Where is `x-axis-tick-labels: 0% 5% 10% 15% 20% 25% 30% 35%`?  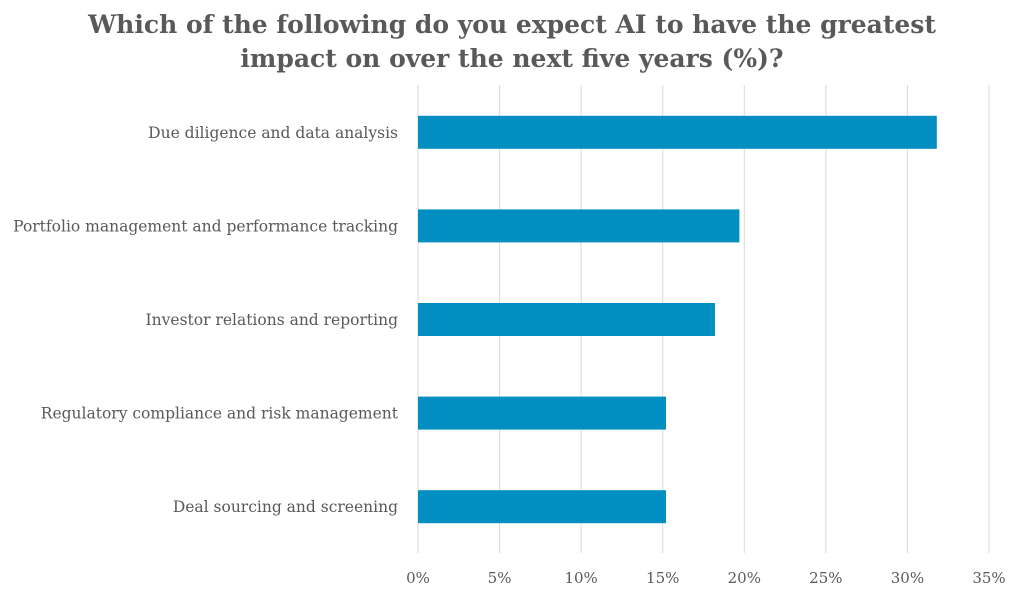
x-axis-tick-labels: 0% 5% 10% 15% 20% 25% 30% 35% is located at coordinates (706, 578).